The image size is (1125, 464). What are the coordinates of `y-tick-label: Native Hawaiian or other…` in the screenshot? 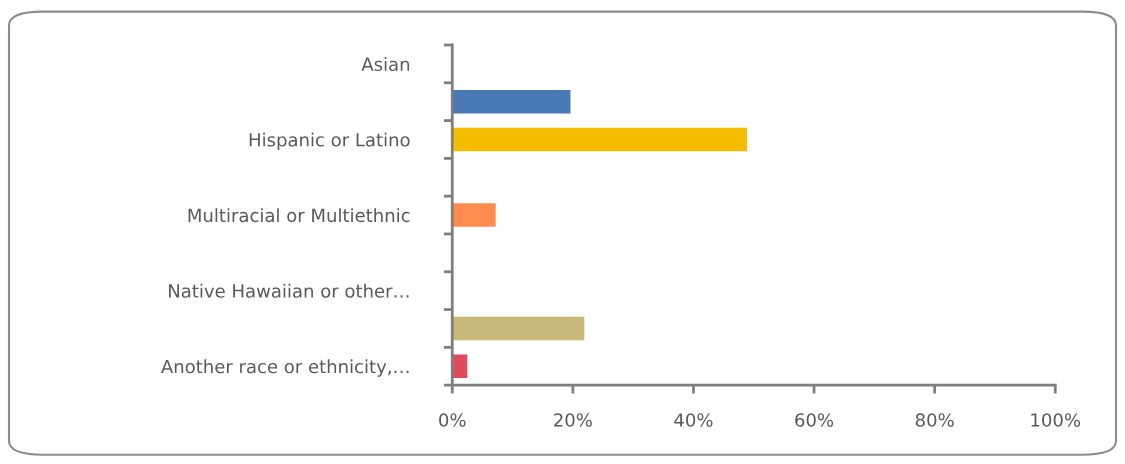 It's located at (289, 290).